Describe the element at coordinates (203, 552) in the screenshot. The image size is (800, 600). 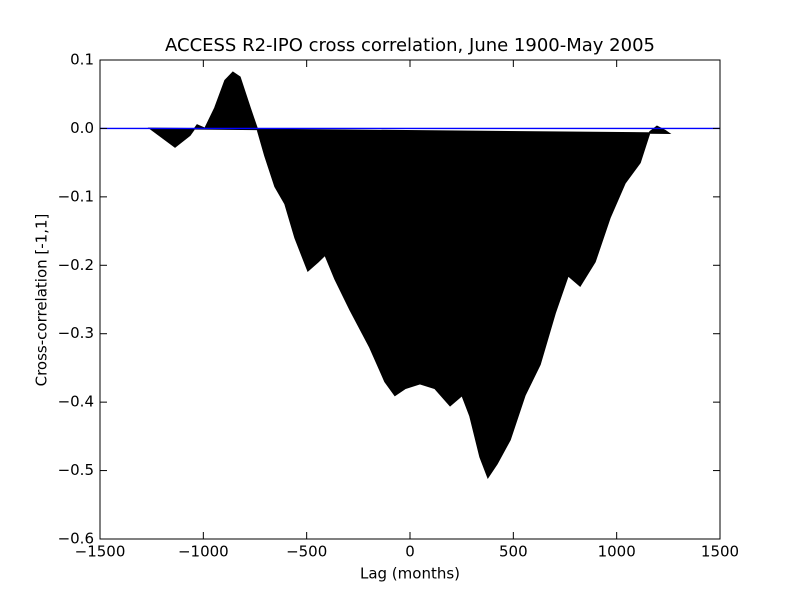
I see `x-tick-label: −1000` at that location.